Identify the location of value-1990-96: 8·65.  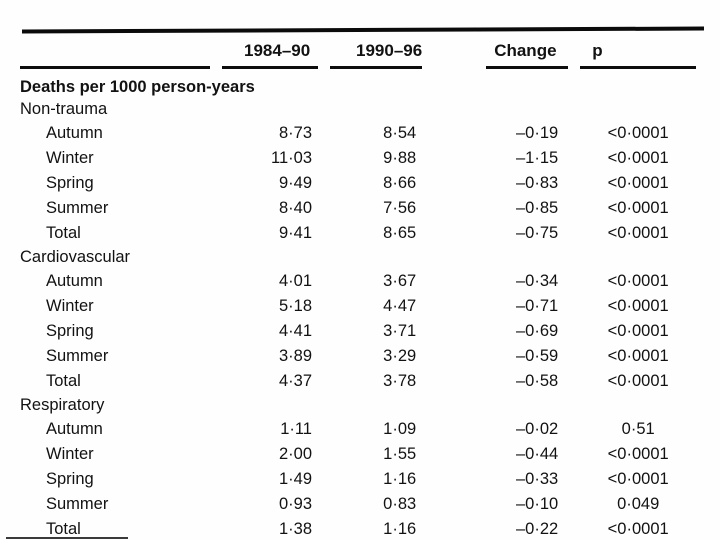
(400, 233).